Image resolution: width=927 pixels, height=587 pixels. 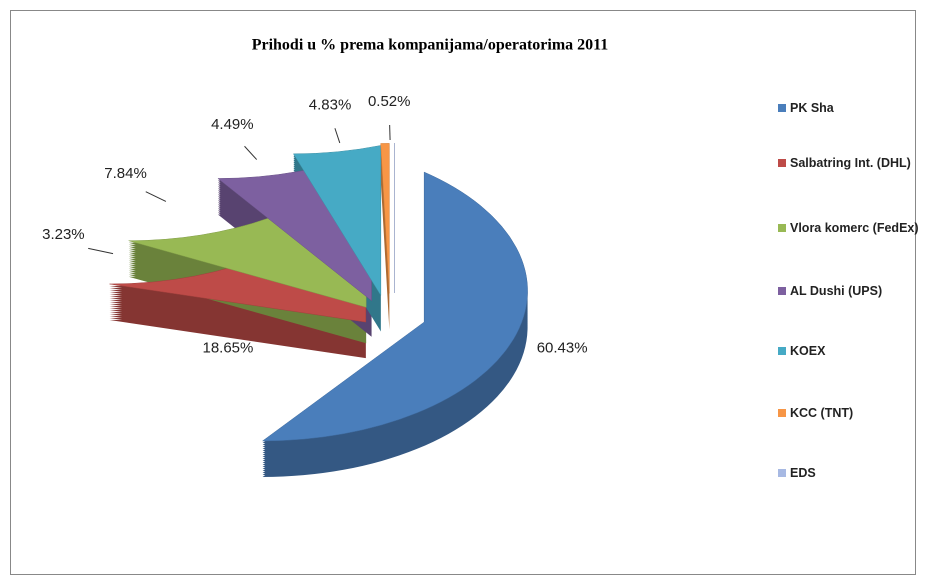 What do you see at coordinates (227, 348) in the screenshot?
I see `value-label: 18.65%` at bounding box center [227, 348].